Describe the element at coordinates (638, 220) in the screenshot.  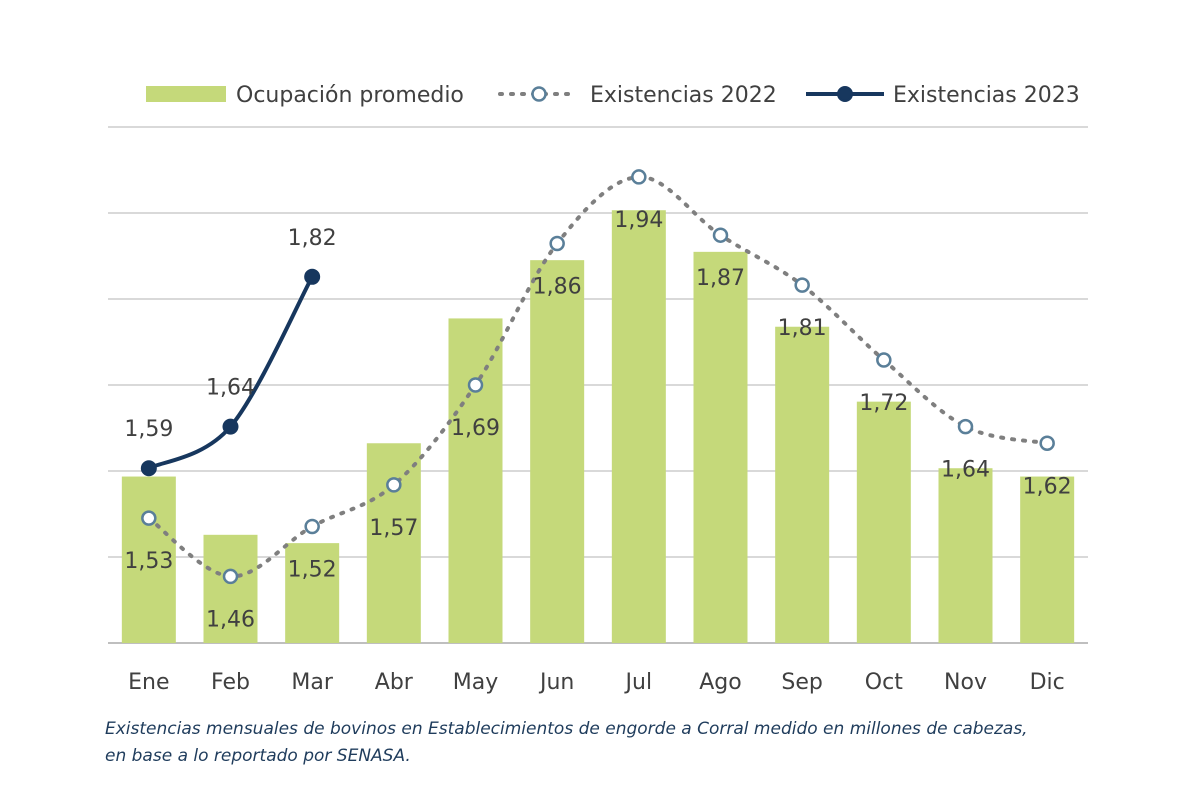
I see `data-label-2022: 1,94` at that location.